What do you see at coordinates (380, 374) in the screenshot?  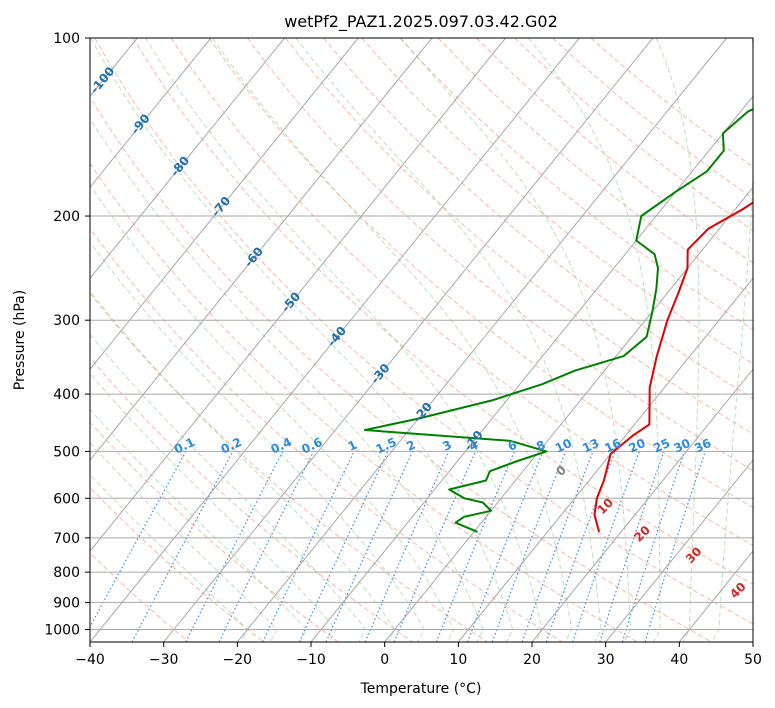 I see `isotherm-label: -30` at bounding box center [380, 374].